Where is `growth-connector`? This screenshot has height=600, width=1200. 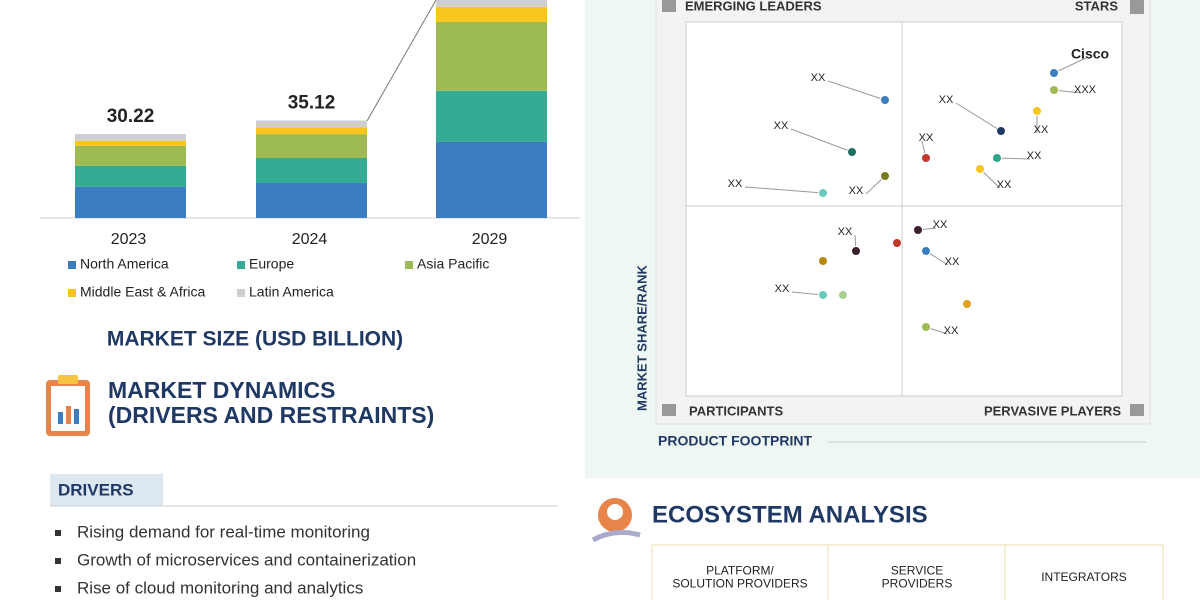 growth-connector is located at coordinates (401, 61).